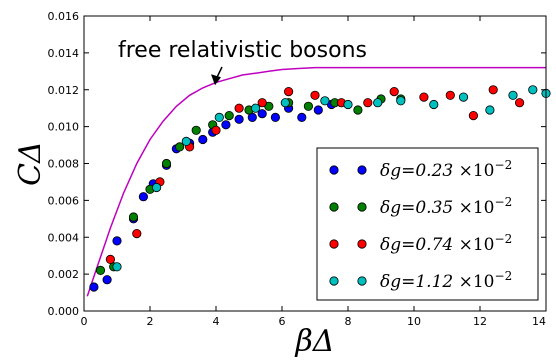 The height and width of the screenshot is (362, 556). I want to click on annotation-text: free relativistic bosons, so click(242, 50).